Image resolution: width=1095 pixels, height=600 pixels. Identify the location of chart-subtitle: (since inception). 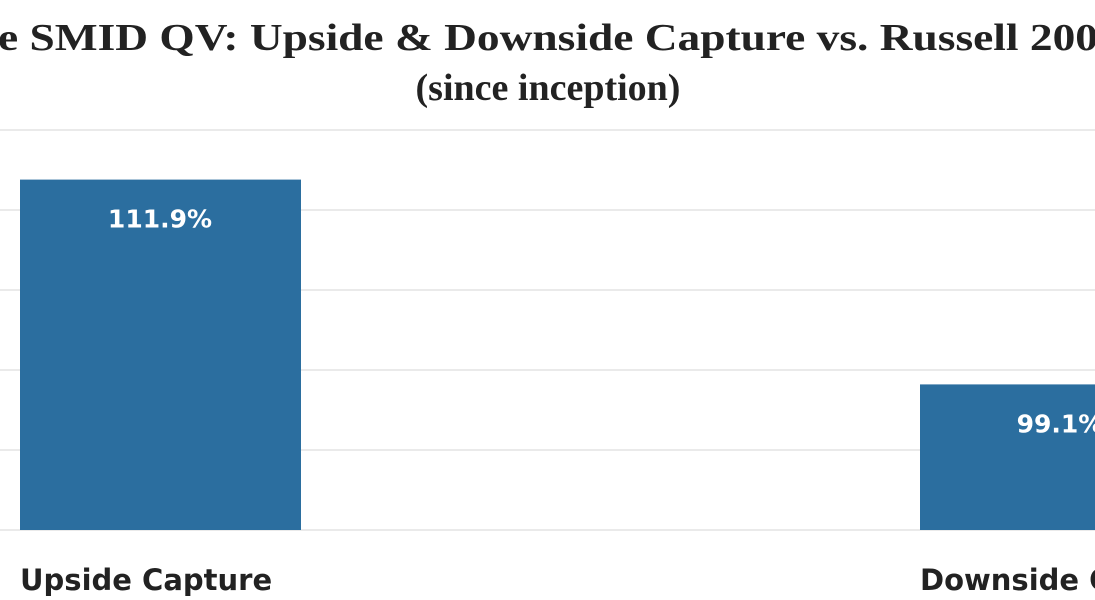
(548, 88).